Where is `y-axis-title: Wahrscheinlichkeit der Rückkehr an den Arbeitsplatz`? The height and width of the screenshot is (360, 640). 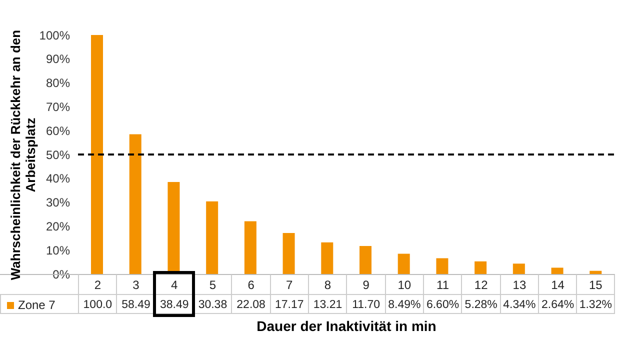 y-axis-title: Wahrscheinlichkeit der Rückkehr an den Arbeitsplatz is located at coordinates (23, 155).